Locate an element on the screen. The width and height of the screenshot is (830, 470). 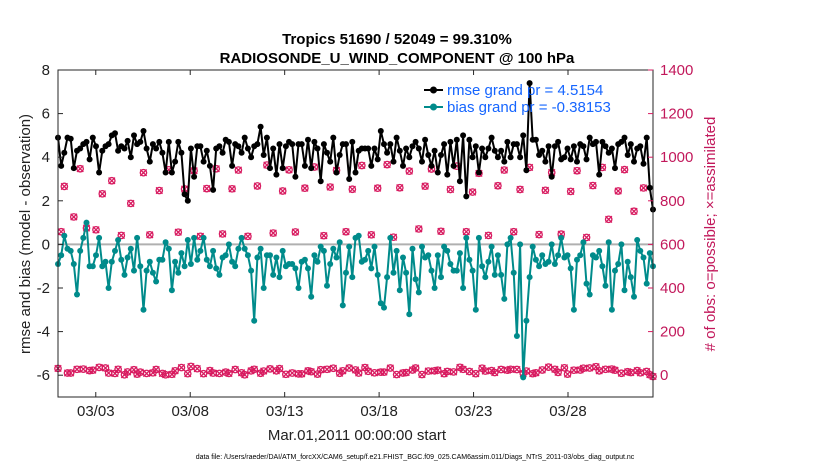
y-left-tick-label: 2 is located at coordinates (46, 201).